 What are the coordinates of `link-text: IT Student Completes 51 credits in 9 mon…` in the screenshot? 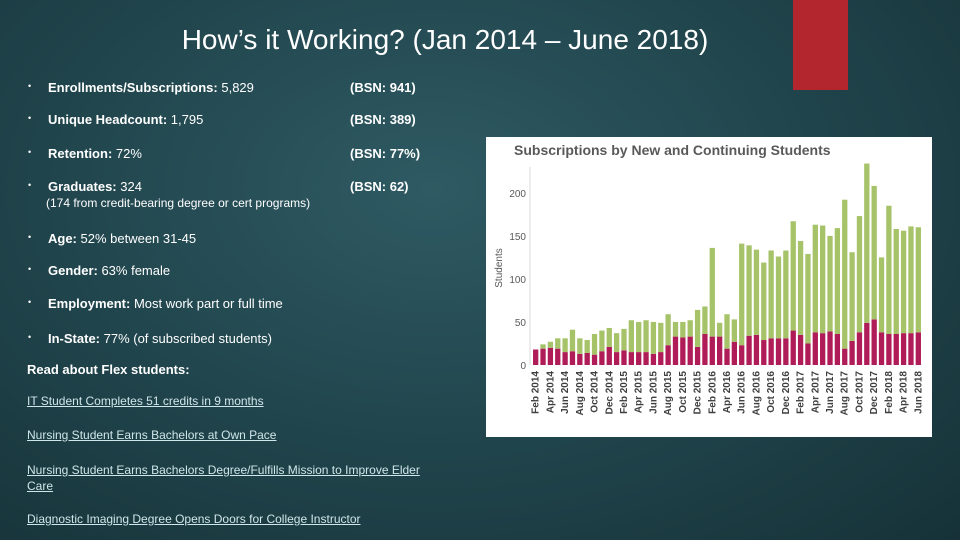 It's located at (145, 401).